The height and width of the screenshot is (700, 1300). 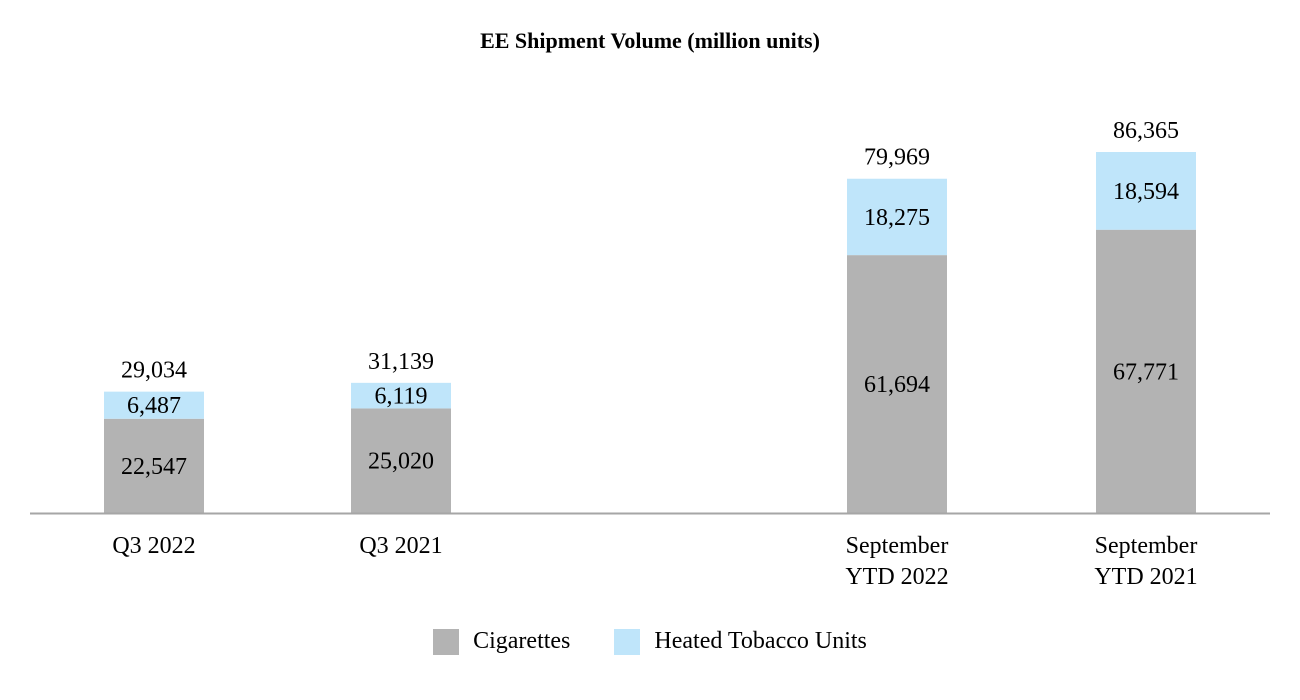 I want to click on data-label-cigarettes-september-ytd-2021: 67,771, so click(x=1146, y=372).